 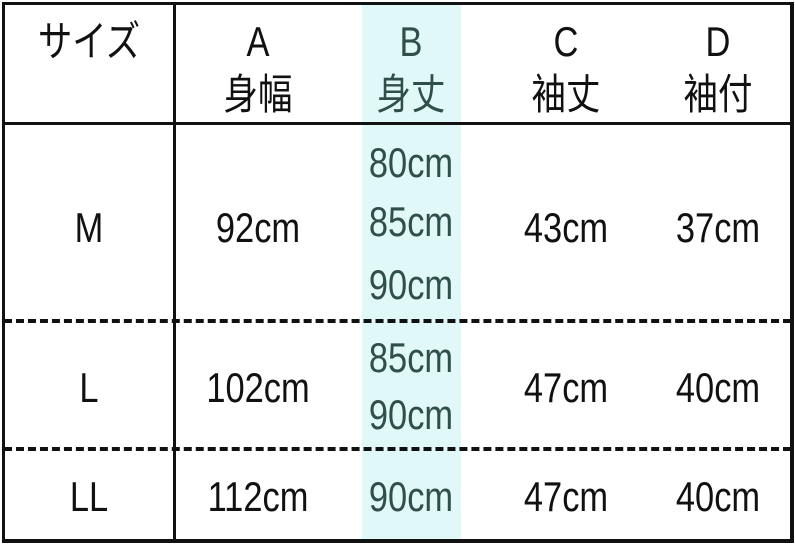 What do you see at coordinates (718, 496) in the screenshot?
I see `row-ll-d: 40cm` at bounding box center [718, 496].